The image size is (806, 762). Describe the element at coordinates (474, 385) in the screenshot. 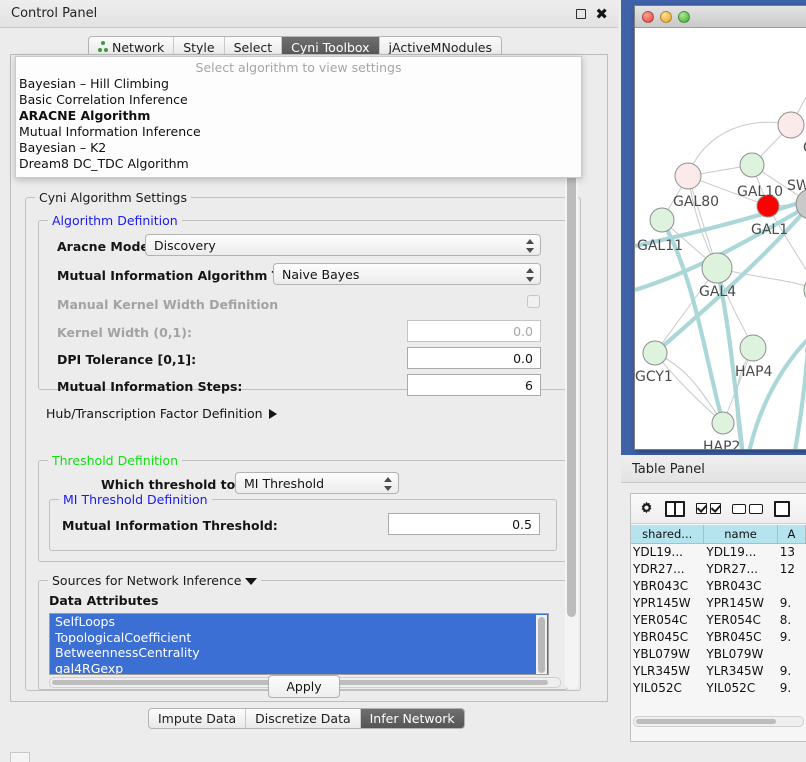

I see `mi-steps-field: 6` at that location.